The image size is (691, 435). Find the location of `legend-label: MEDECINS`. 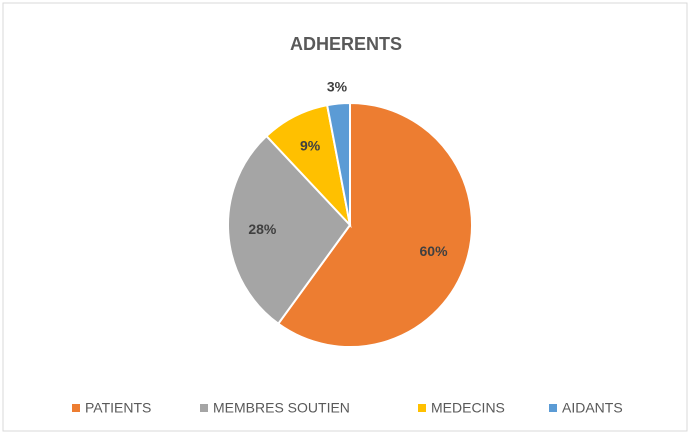

legend-label: MEDECINS is located at coordinates (468, 408).